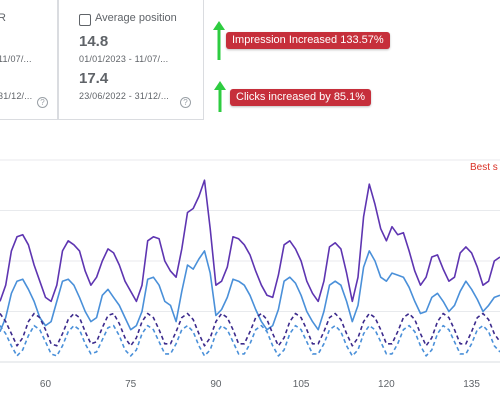  What do you see at coordinates (136, 18) in the screenshot?
I see `average-position-title: Average position` at bounding box center [136, 18].